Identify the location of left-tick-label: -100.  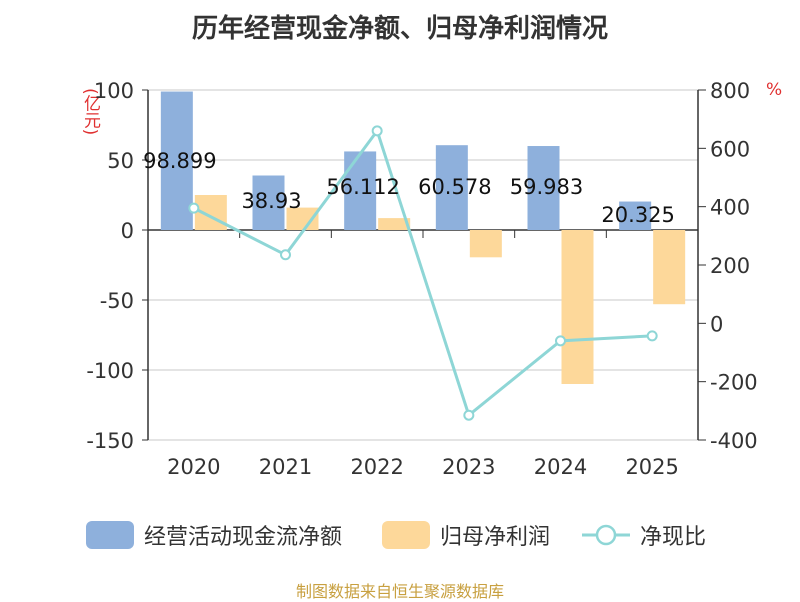
(110, 371).